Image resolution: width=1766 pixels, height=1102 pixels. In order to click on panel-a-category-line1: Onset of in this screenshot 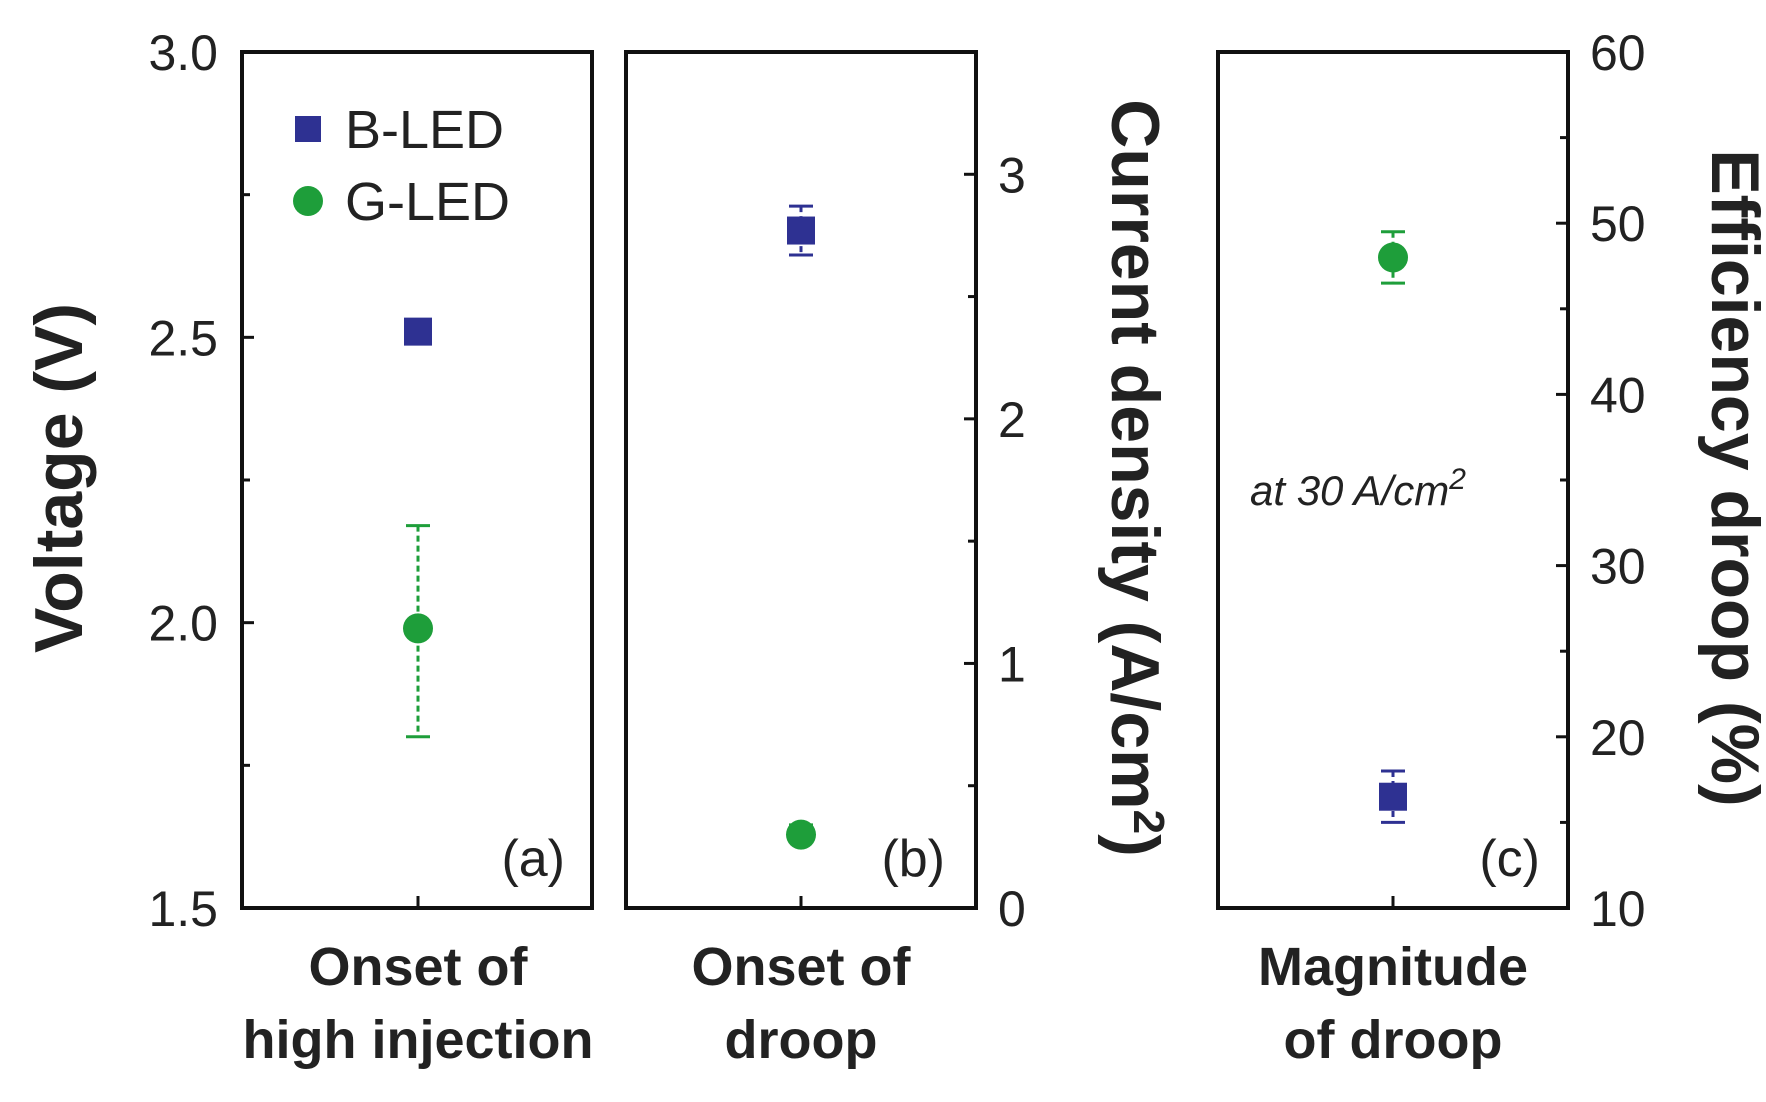, I will do `click(418, 967)`.